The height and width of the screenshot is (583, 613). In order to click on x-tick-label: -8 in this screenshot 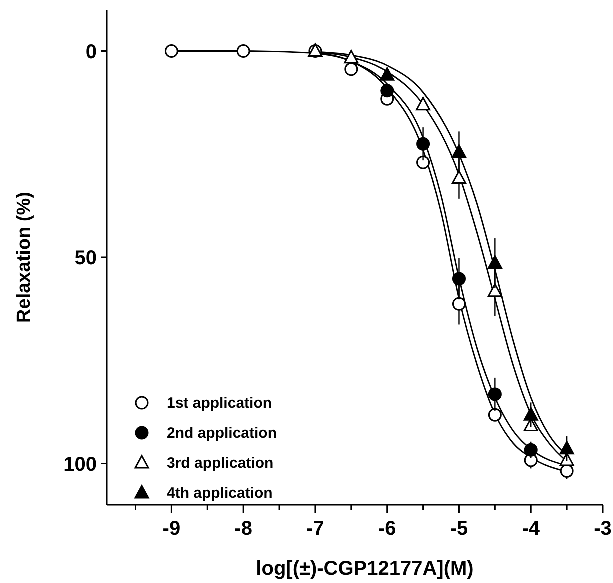, I will do `click(243, 529)`.